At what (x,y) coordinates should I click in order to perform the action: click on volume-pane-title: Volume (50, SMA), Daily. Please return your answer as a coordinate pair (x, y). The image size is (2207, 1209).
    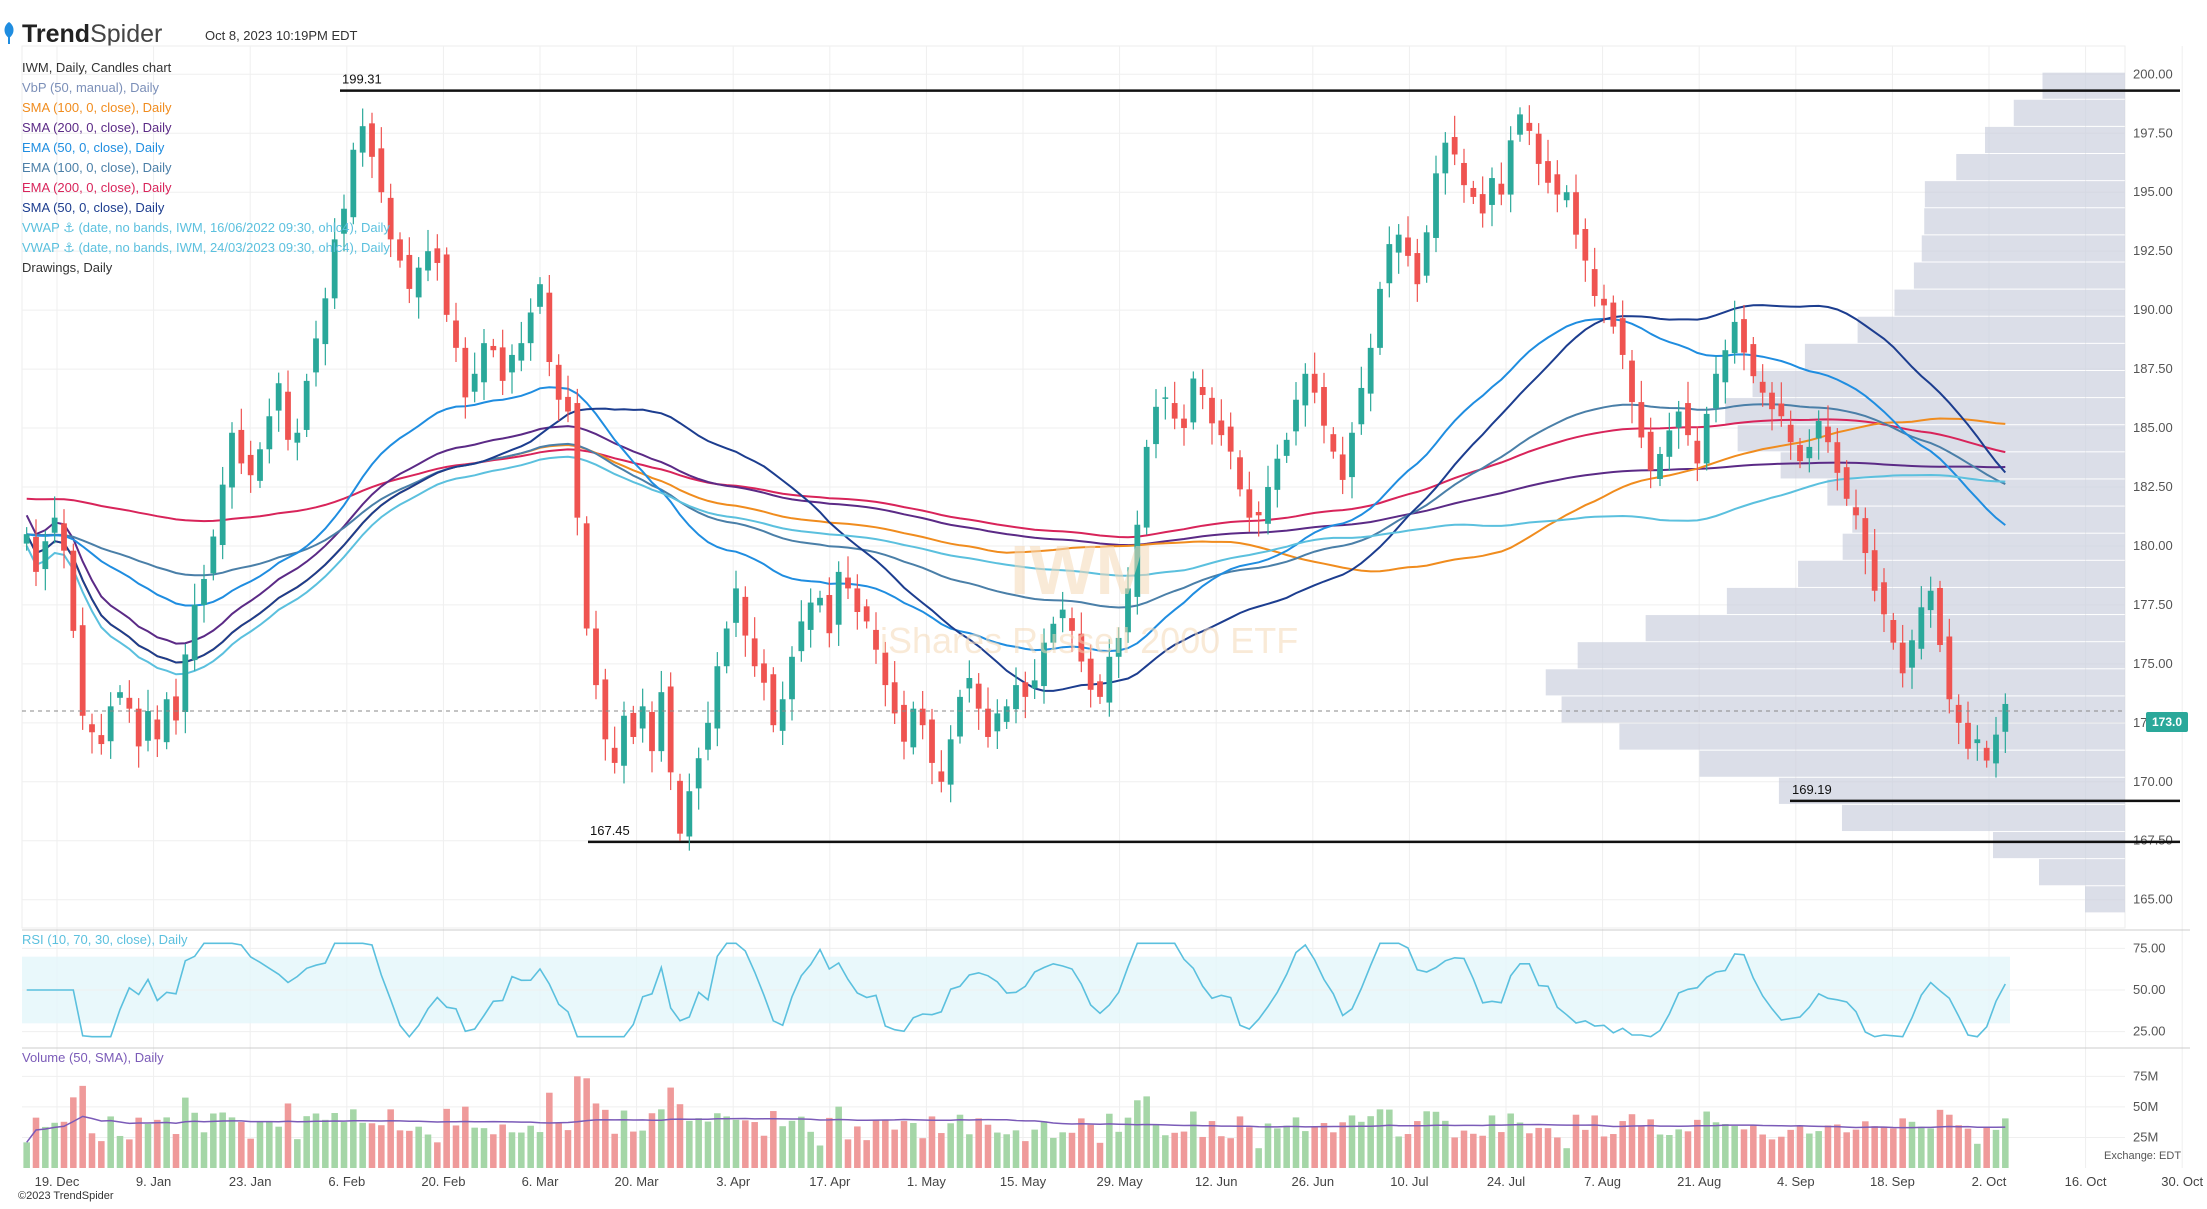
    Looking at the image, I should click on (93, 1057).